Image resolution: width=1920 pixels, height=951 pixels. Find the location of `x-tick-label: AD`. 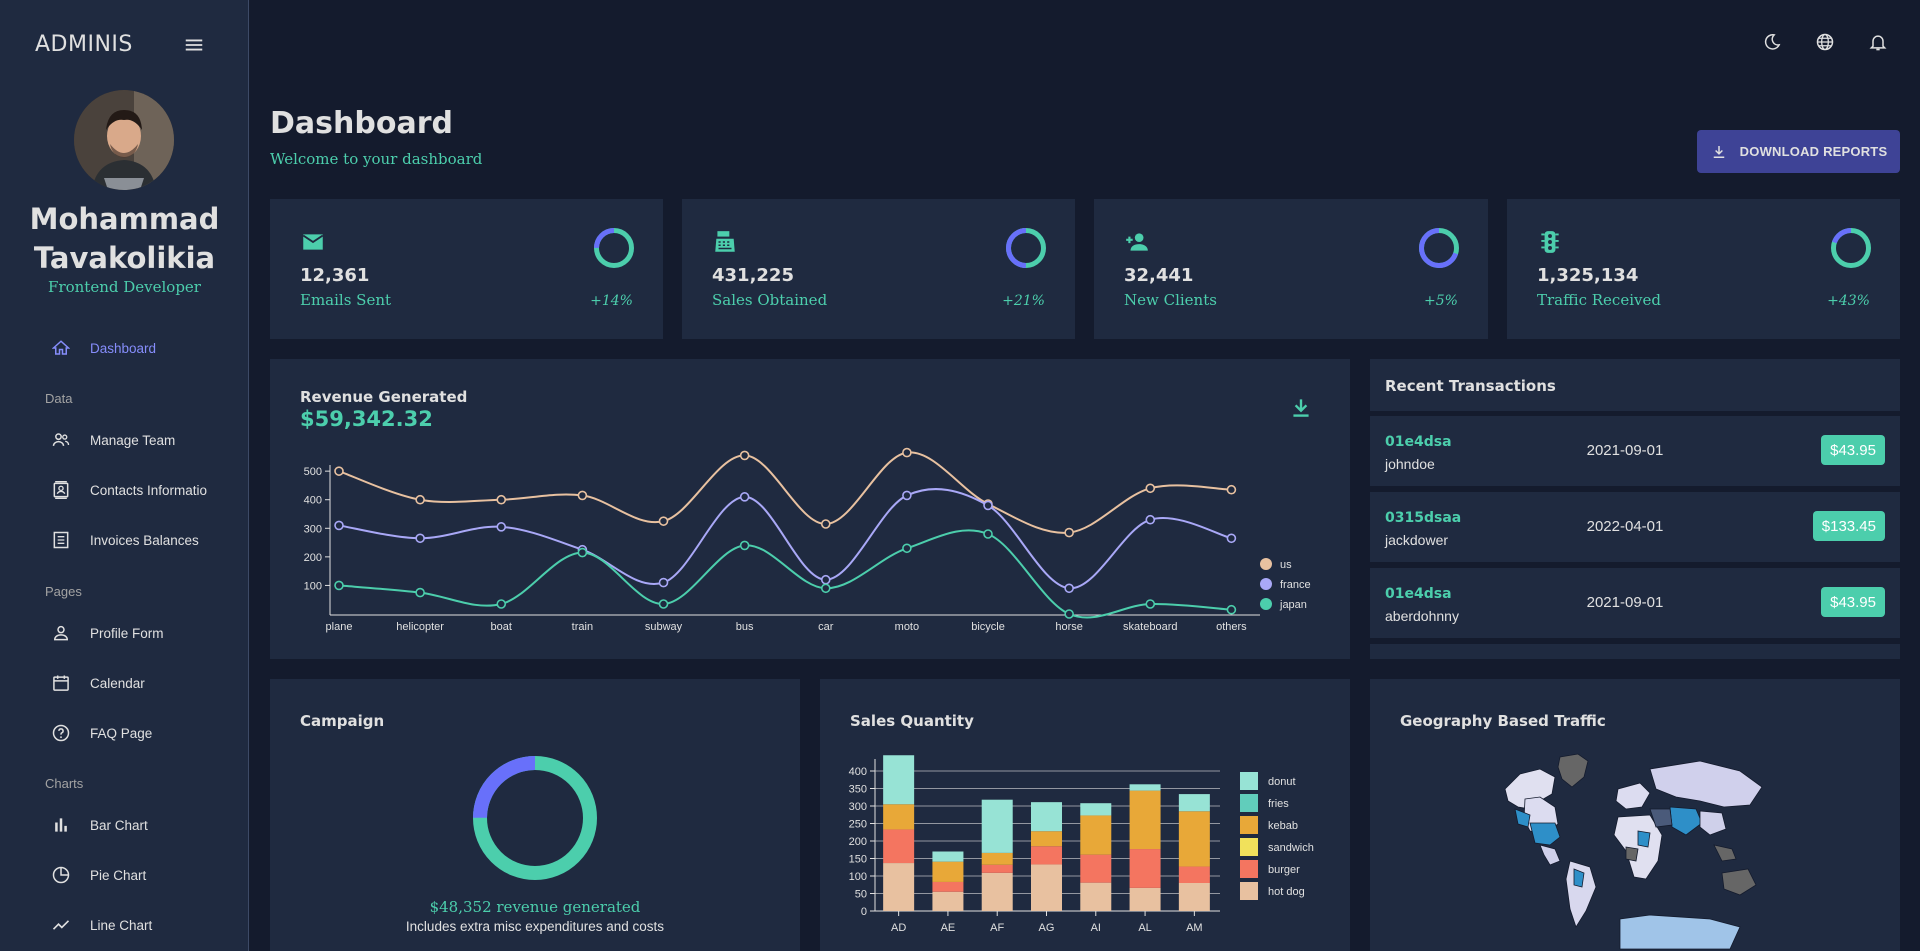

x-tick-label: AD is located at coordinates (898, 928).